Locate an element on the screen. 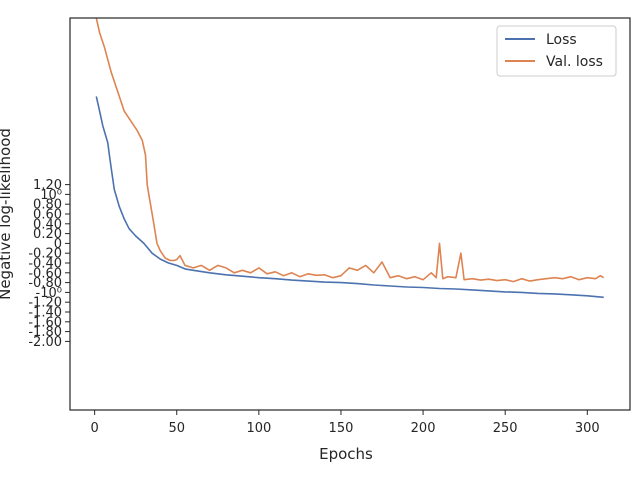  y-tick-label: -0.80 is located at coordinates (45, 283).